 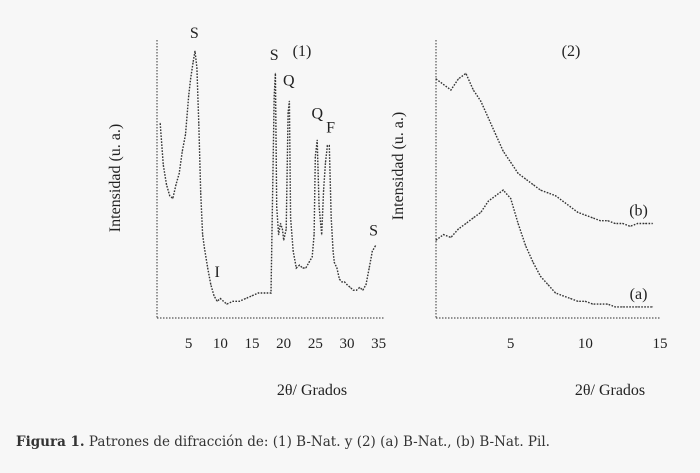 I want to click on x-tick-label-1: 25, so click(x=315, y=344).